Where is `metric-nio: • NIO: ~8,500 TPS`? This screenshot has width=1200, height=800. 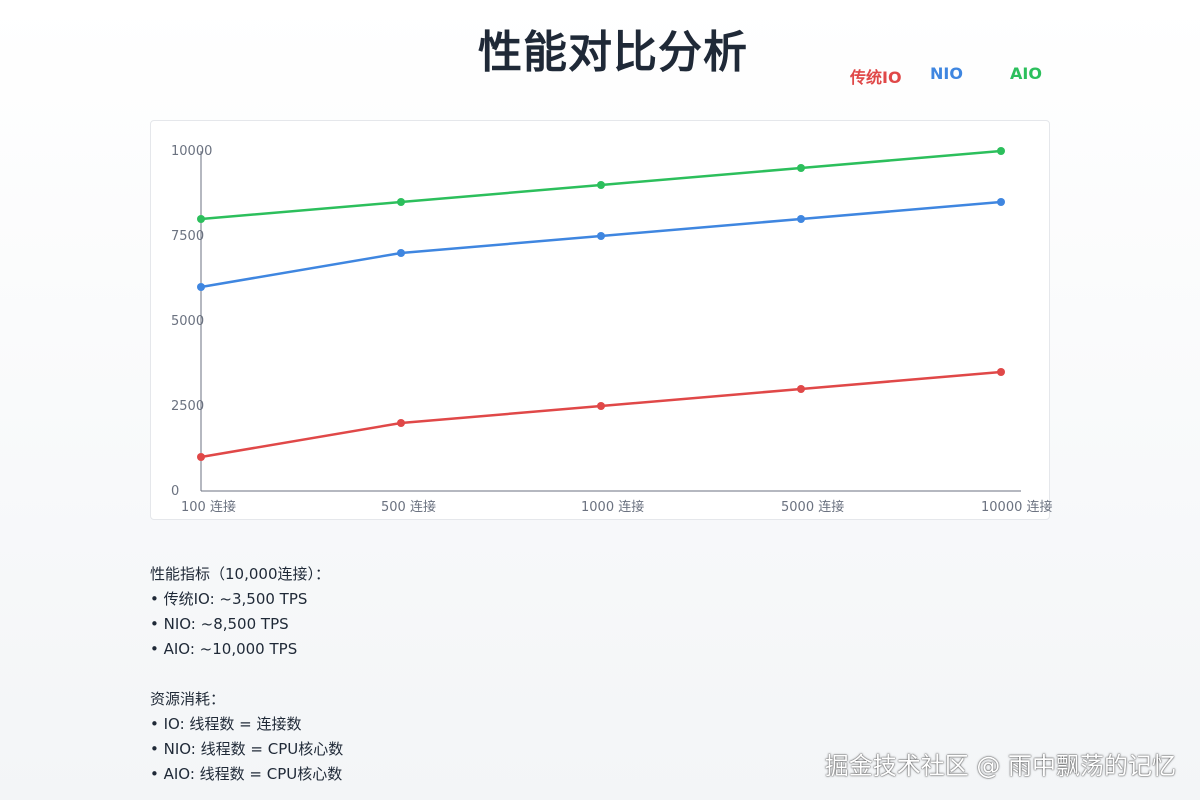 metric-nio: • NIO: ~8,500 TPS is located at coordinates (219, 624).